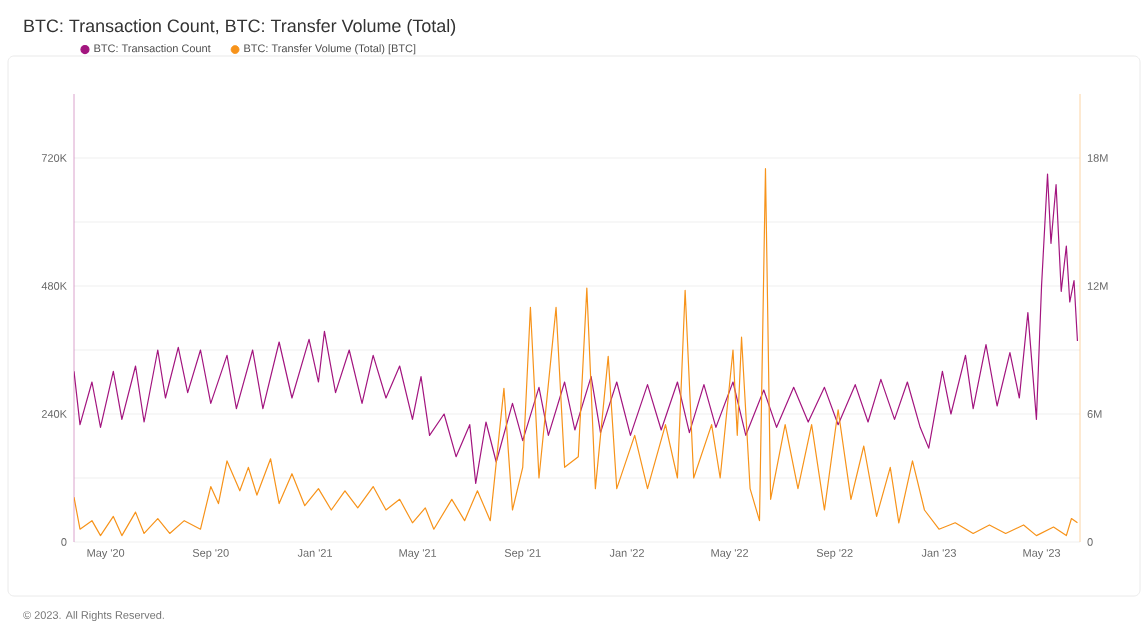 Image resolution: width=1148 pixels, height=640 pixels. Describe the element at coordinates (240, 27) in the screenshot. I see `chart-title: BTC: Transaction Count, BTC: Transfer Volume (Total)` at that location.